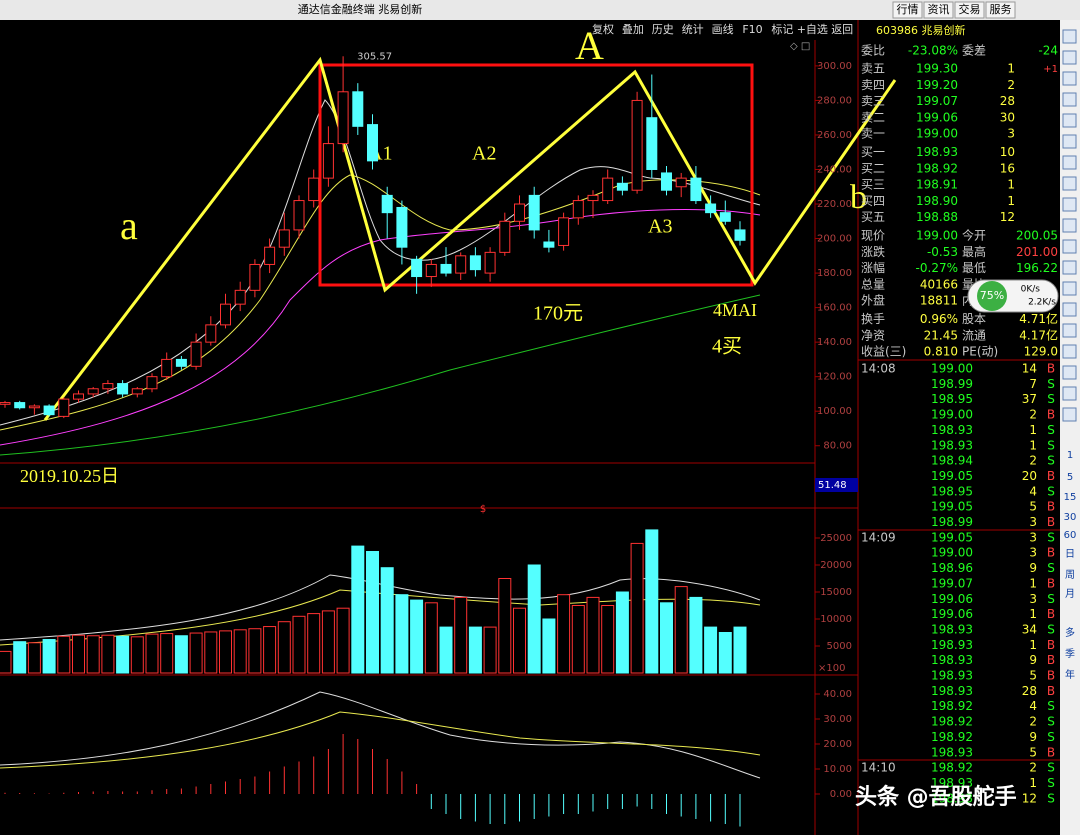  What do you see at coordinates (952, 384) in the screenshot?
I see `trade-price: 198.99` at bounding box center [952, 384].